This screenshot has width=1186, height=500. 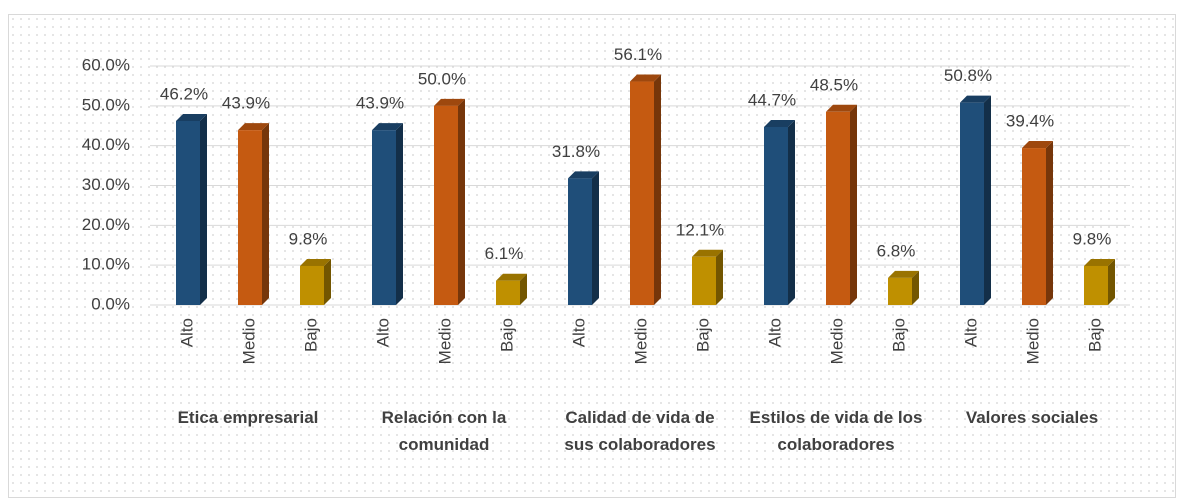 What do you see at coordinates (444, 431) in the screenshot?
I see `x-group-label: Relación con la comunidad` at bounding box center [444, 431].